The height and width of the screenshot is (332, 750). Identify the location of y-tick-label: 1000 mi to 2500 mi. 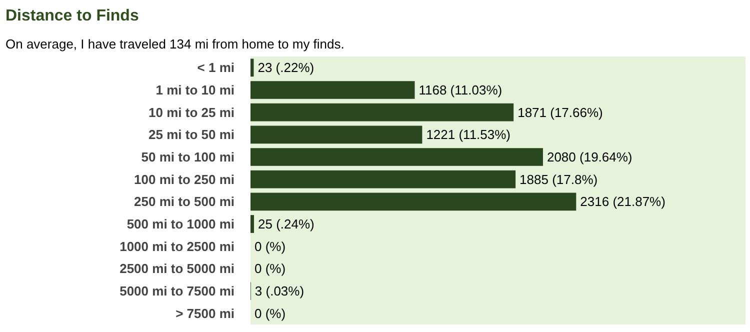
(177, 246).